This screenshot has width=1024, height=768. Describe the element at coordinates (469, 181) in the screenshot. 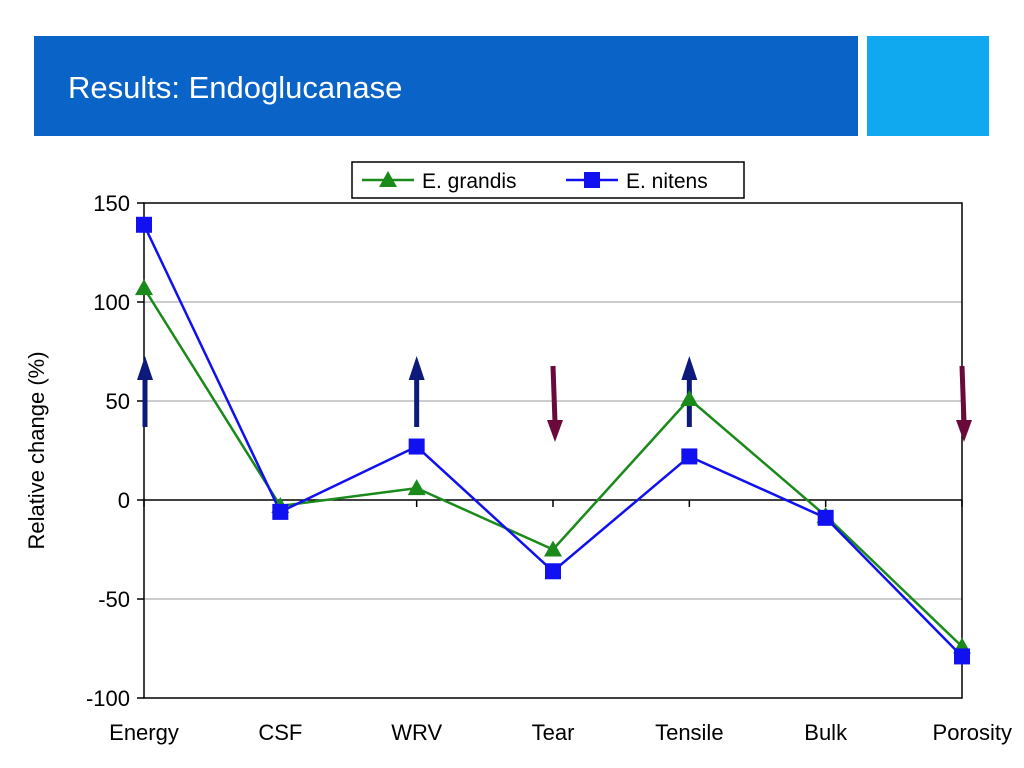

I see `legend-label: E. grandis` at that location.